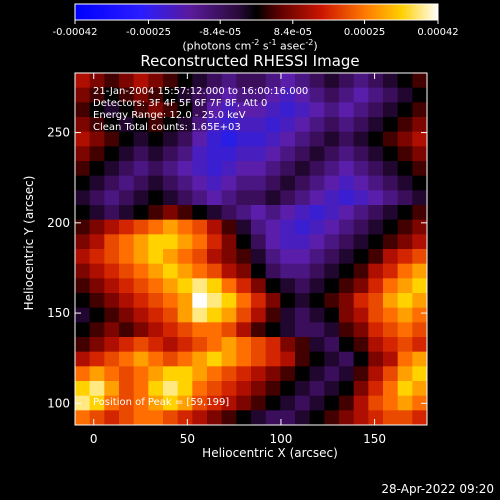 This screenshot has height=500, width=500. I want to click on x-tick-label: 0, so click(94, 439).